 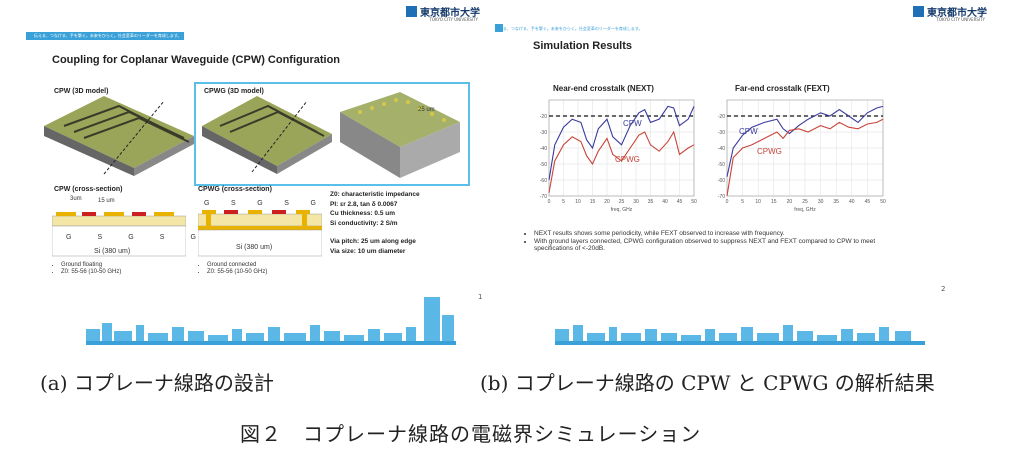 I want to click on page-number: 2, so click(x=943, y=289).